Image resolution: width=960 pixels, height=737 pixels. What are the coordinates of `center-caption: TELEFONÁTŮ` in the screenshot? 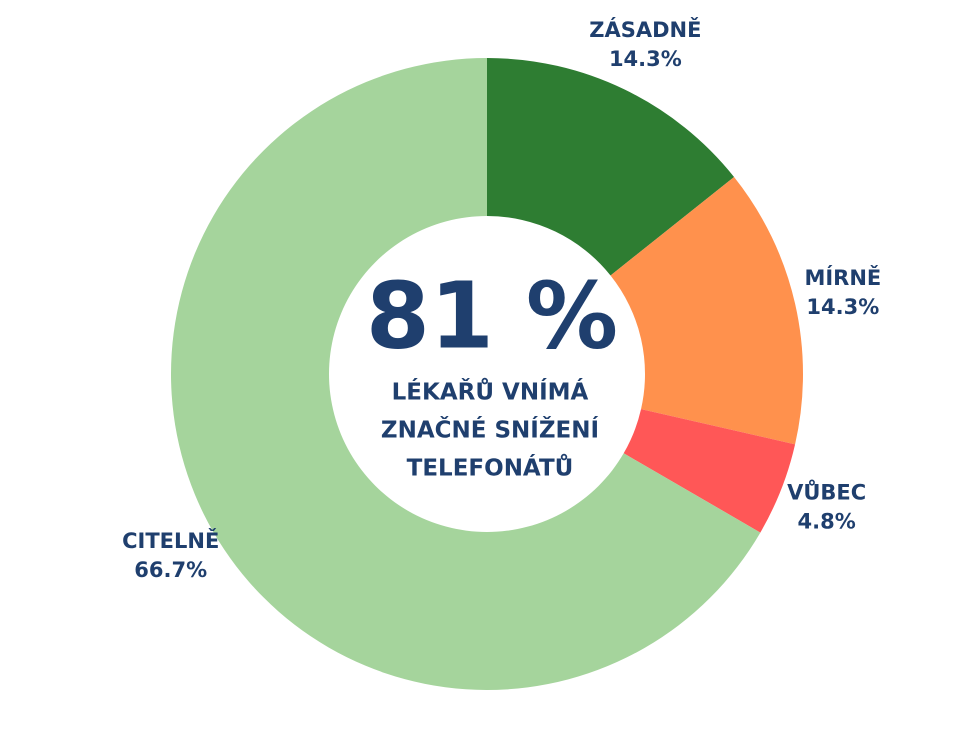 It's located at (490, 468).